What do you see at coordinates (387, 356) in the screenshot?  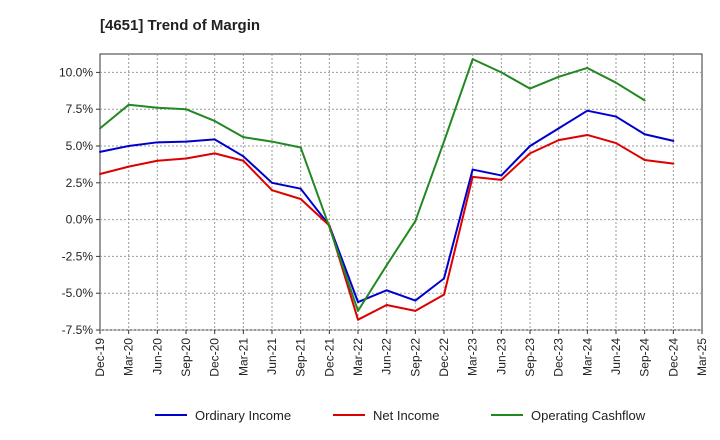 I see `x-tick-label: Jun-22` at bounding box center [387, 356].